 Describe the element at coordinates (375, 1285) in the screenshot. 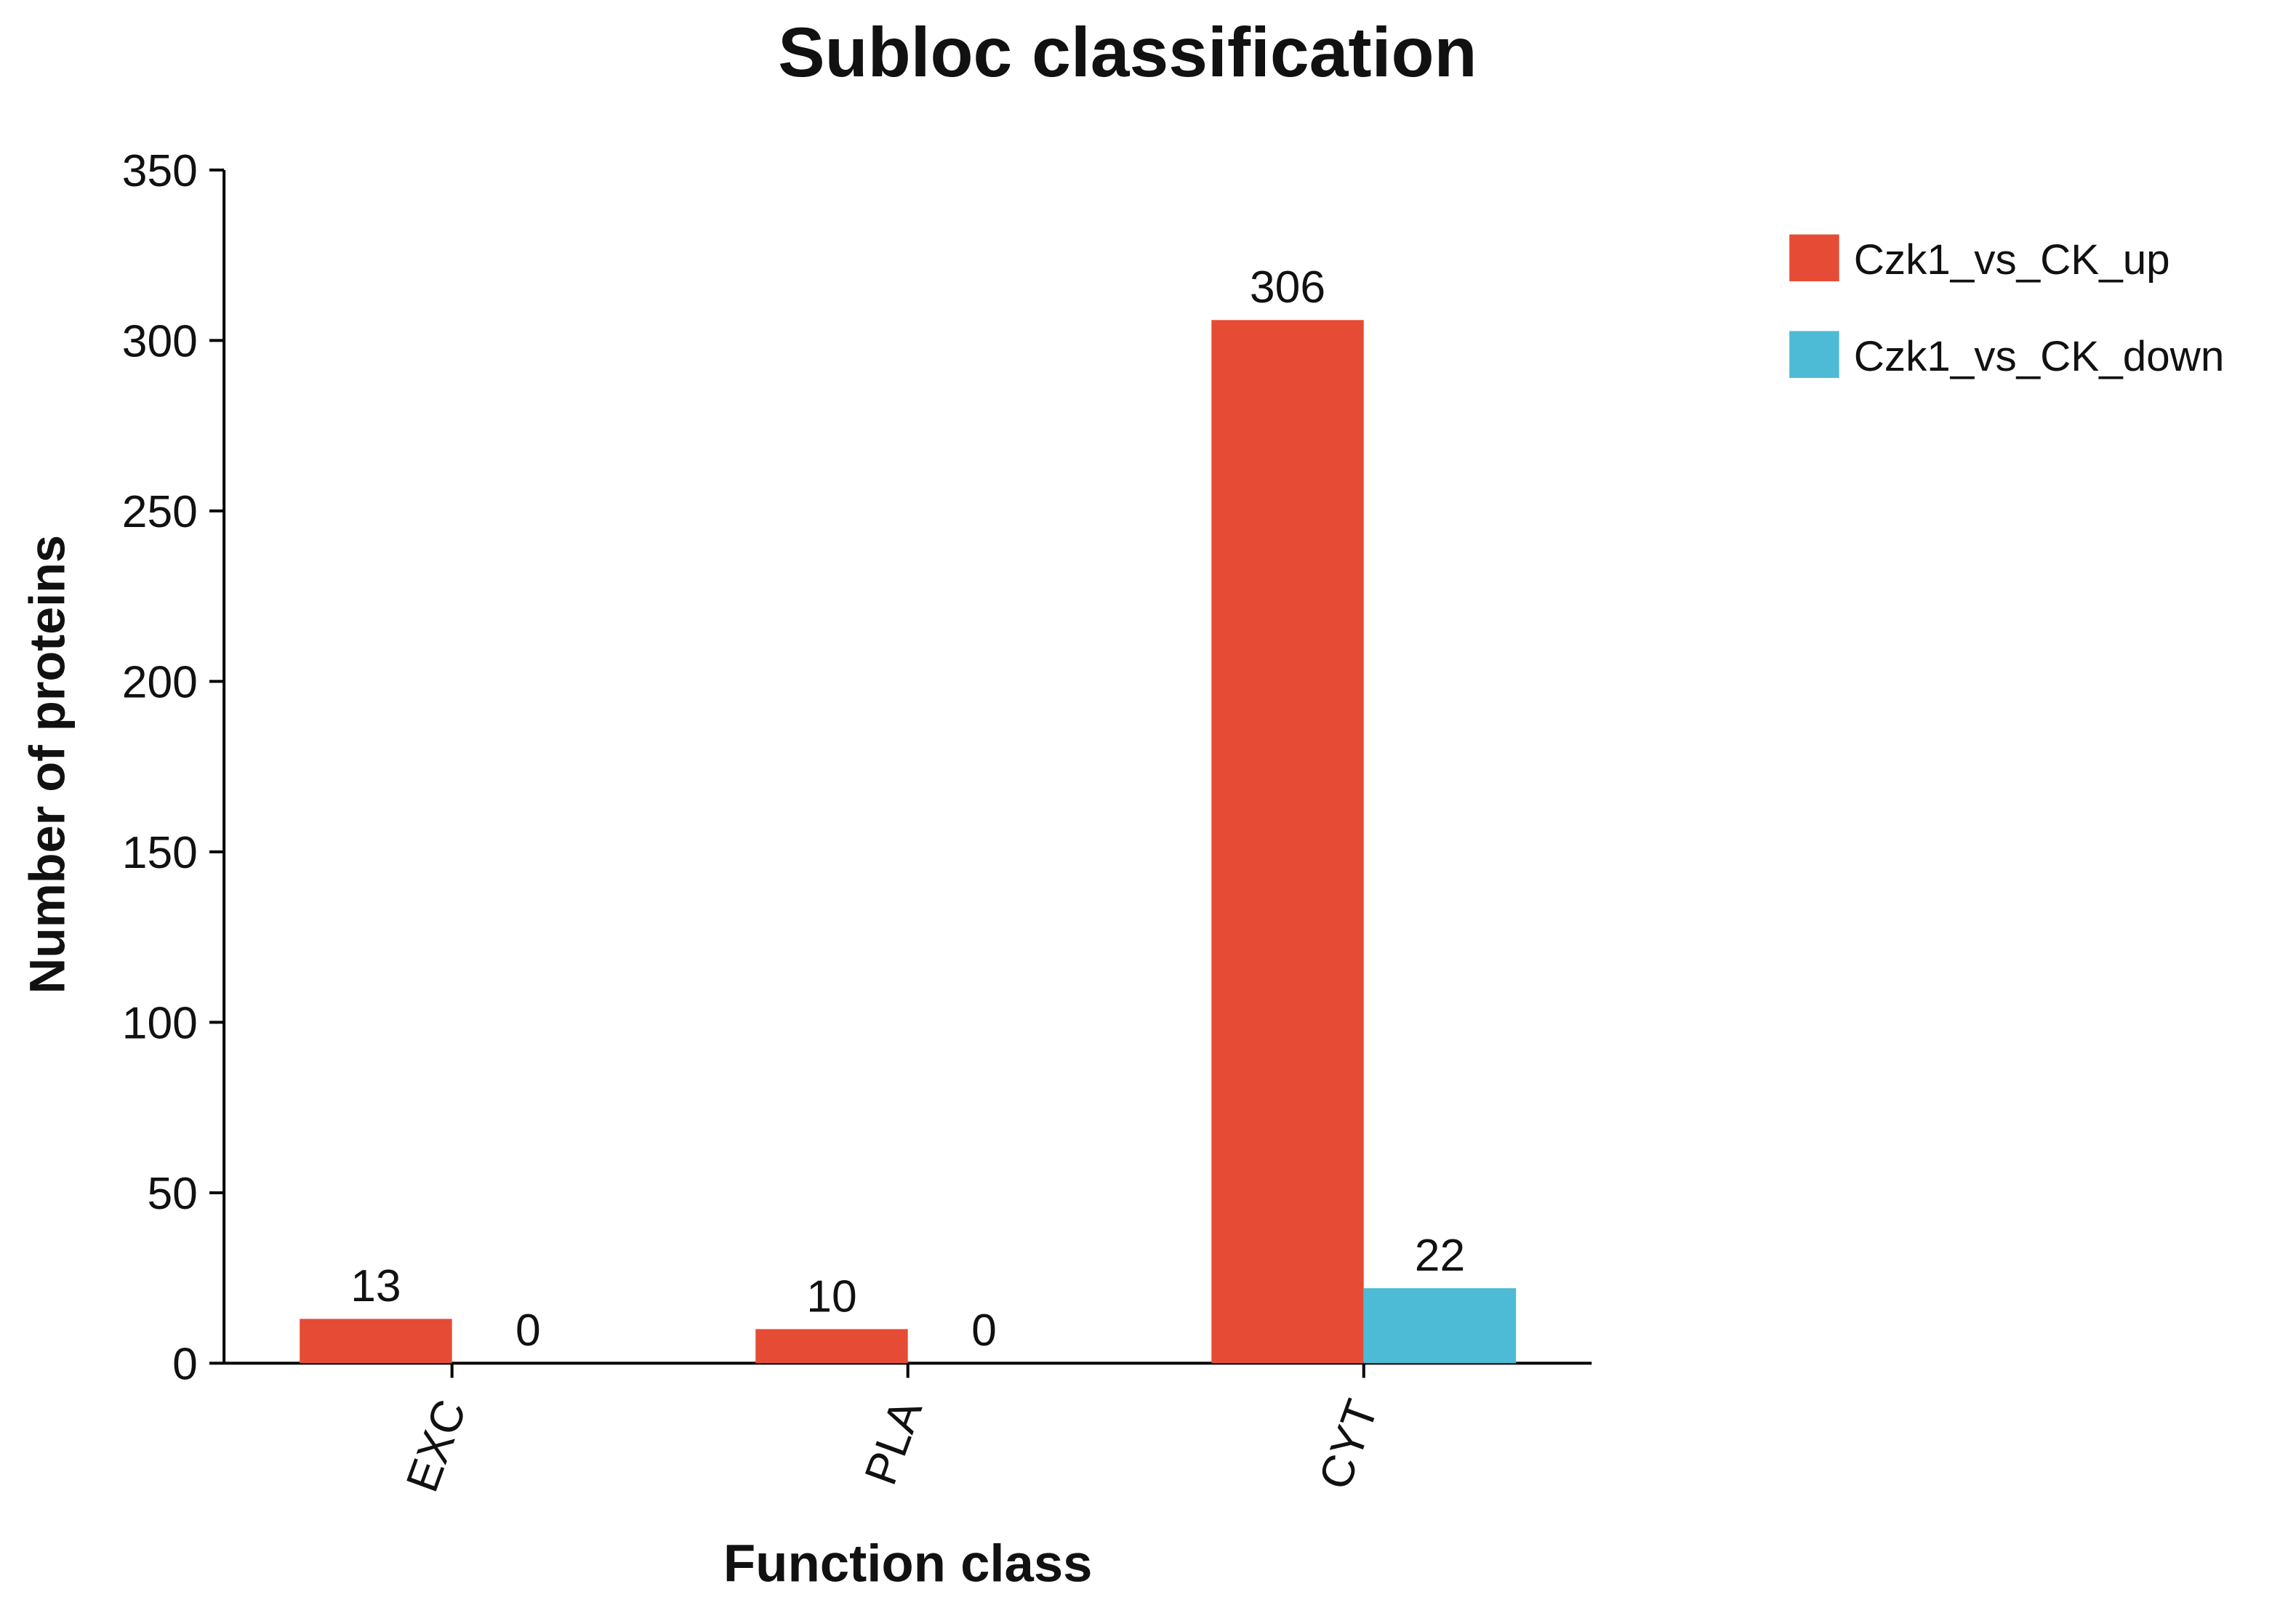

I see `value-label: 13` at that location.